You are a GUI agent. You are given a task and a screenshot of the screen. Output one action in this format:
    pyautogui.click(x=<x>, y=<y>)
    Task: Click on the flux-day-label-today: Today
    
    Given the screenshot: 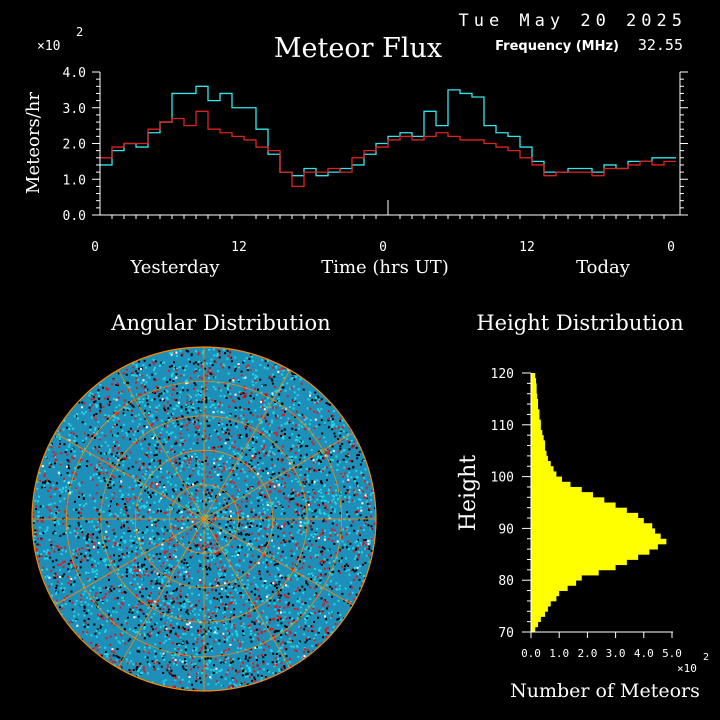 What is the action you would take?
    pyautogui.click(x=603, y=267)
    